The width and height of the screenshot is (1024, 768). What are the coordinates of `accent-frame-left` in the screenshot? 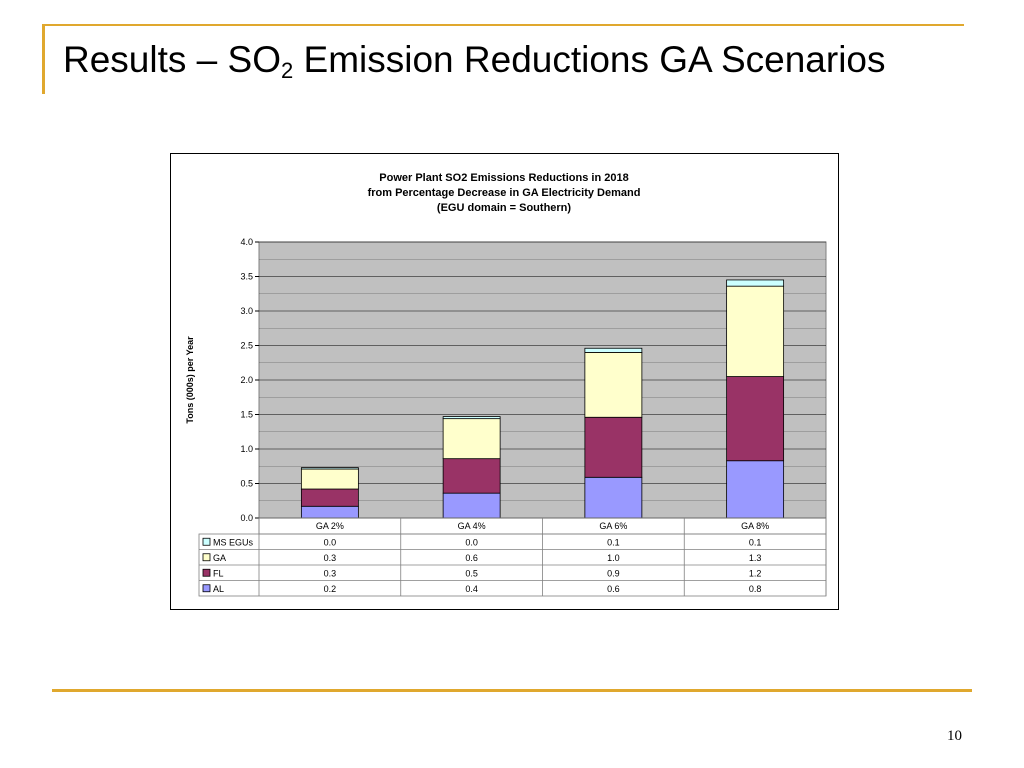 It's located at (43, 60).